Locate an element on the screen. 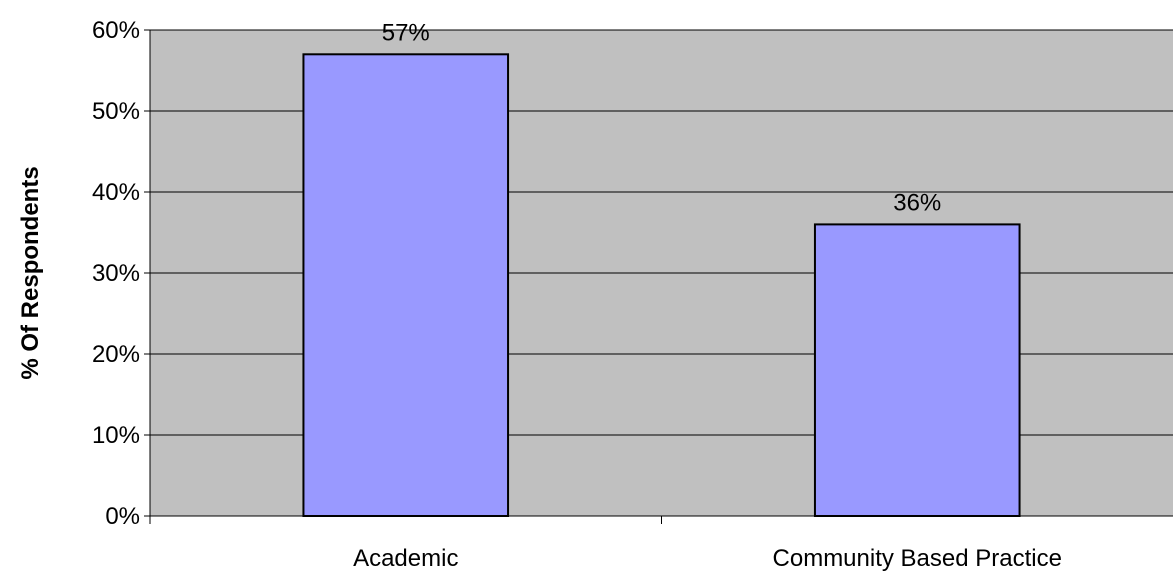 This screenshot has width=1173, height=584. y-tick-label: 20% is located at coordinates (116, 354).